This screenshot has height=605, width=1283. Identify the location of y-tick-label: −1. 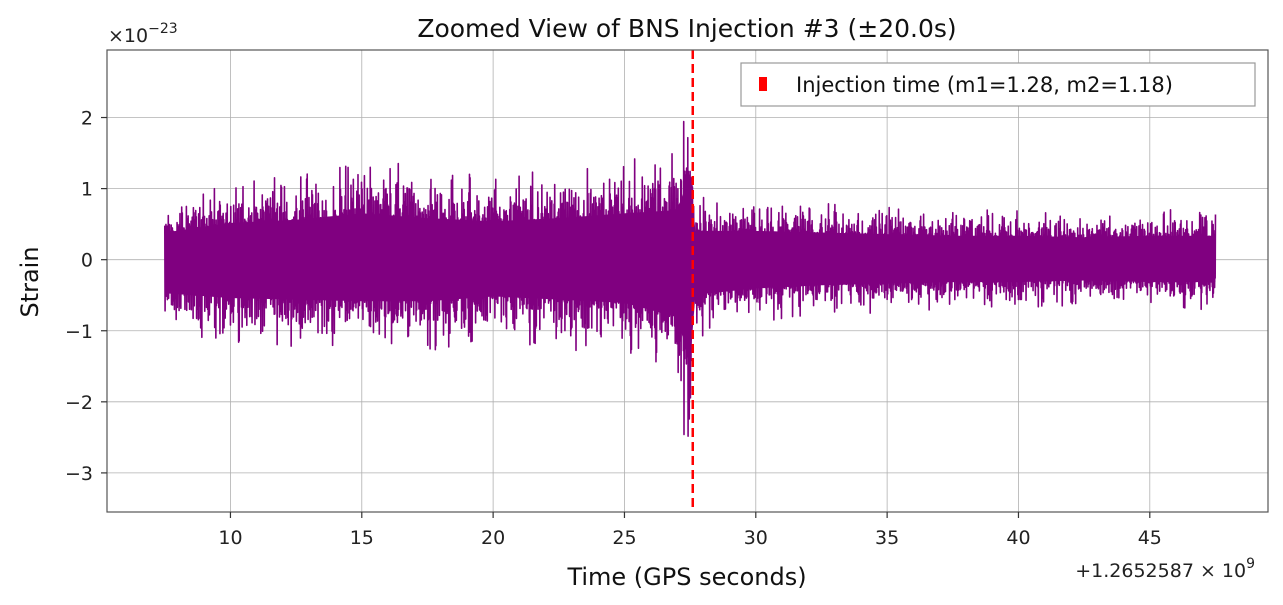
(79, 332).